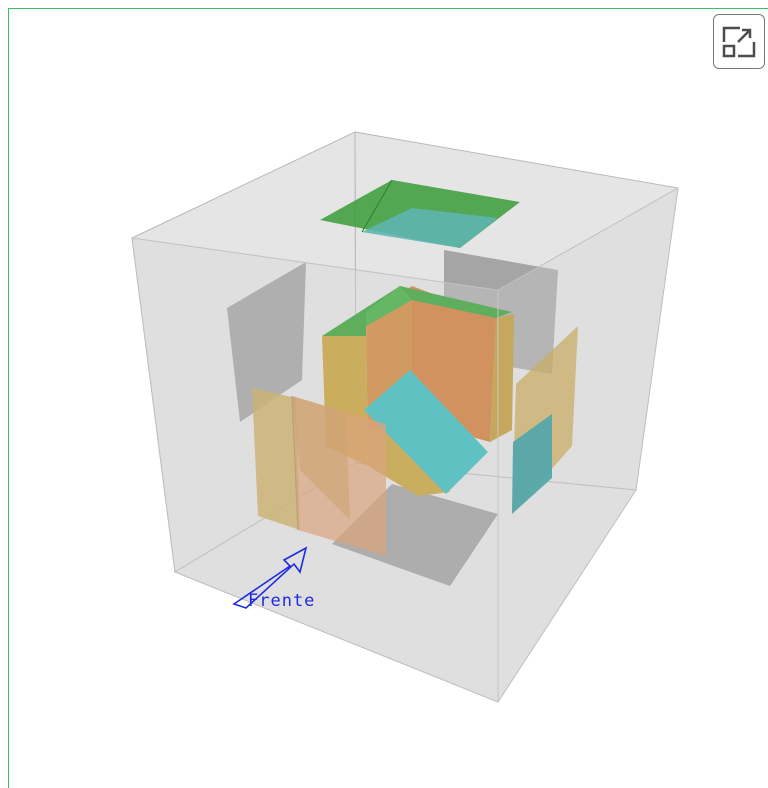 This screenshot has height=788, width=768. Describe the element at coordinates (281, 601) in the screenshot. I see `front-label: Frente` at that location.